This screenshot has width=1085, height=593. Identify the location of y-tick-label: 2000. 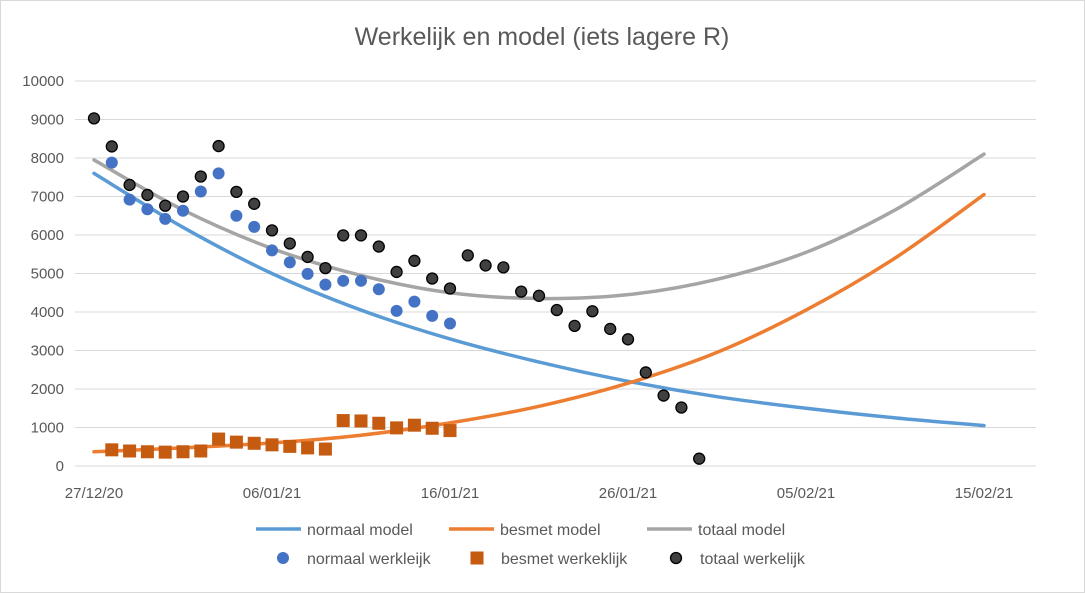
(47, 389).